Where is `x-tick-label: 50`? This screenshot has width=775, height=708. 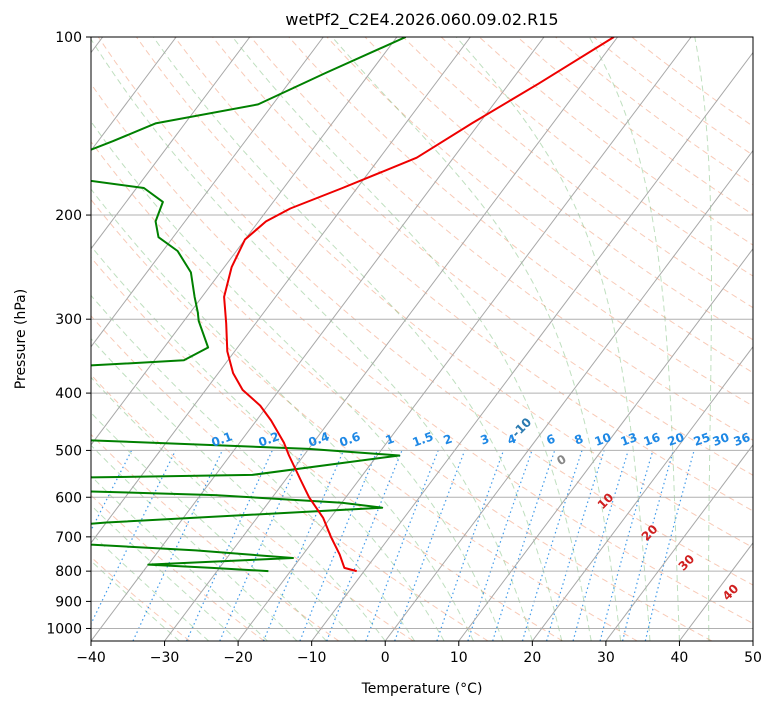 x-tick-label: 50 is located at coordinates (753, 658).